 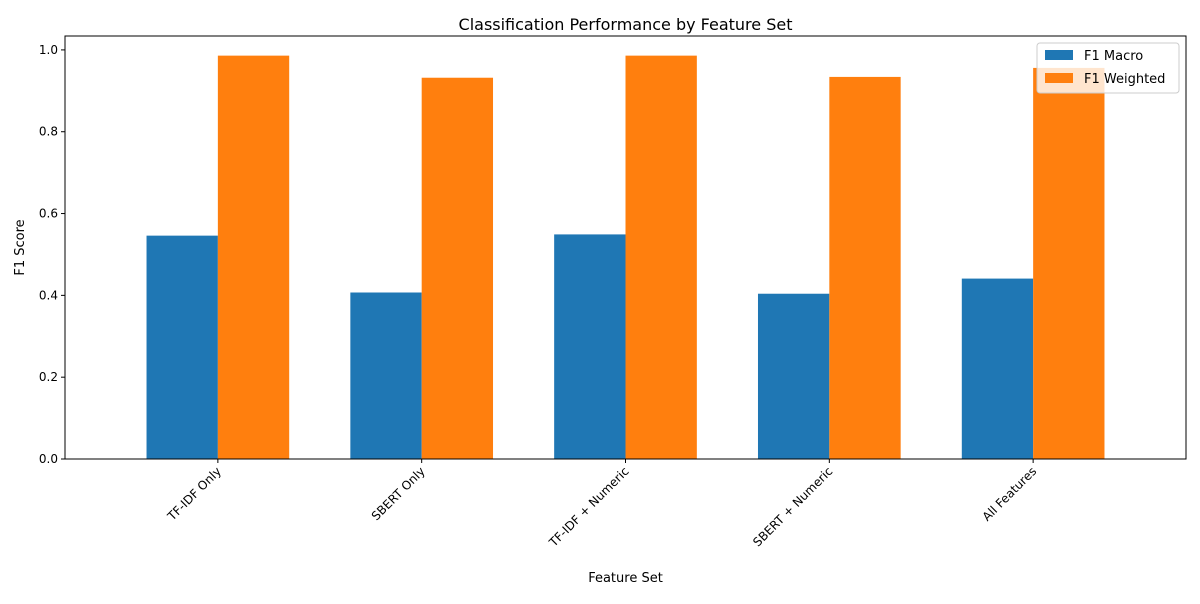 I want to click on bar-f1-weighted-all-features, so click(x=1069, y=263).